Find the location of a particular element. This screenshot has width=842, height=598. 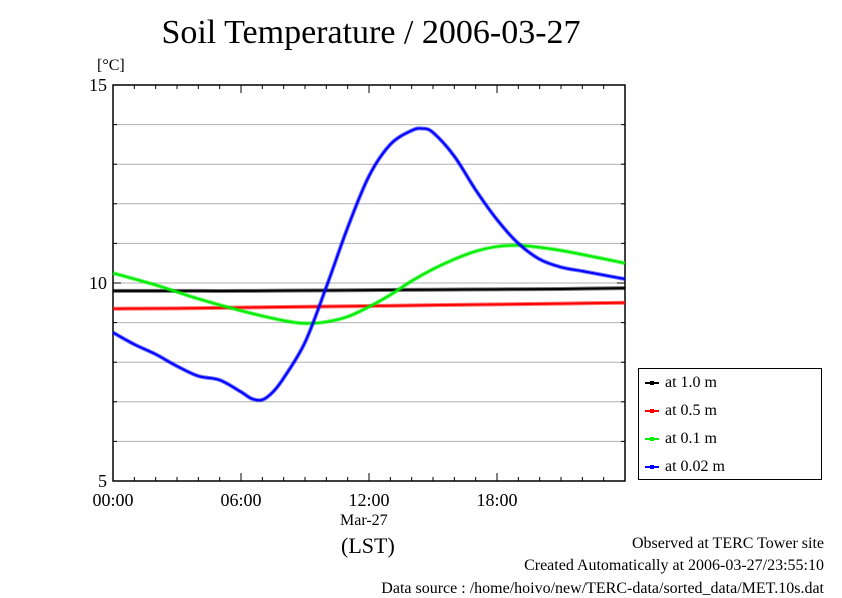

series-line-at-1-0-m is located at coordinates (369, 289).